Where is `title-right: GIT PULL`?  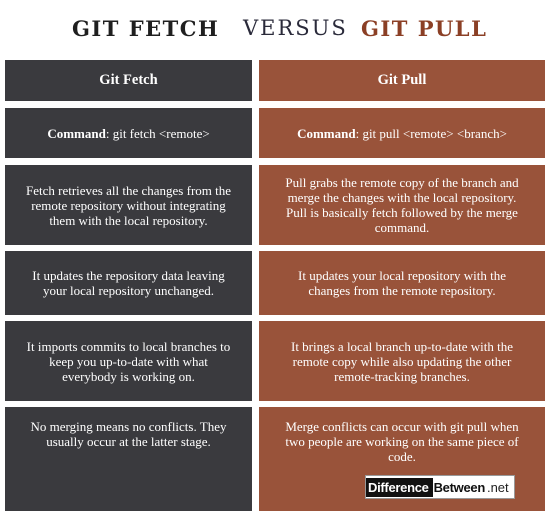 title-right: GIT PULL is located at coordinates (424, 28).